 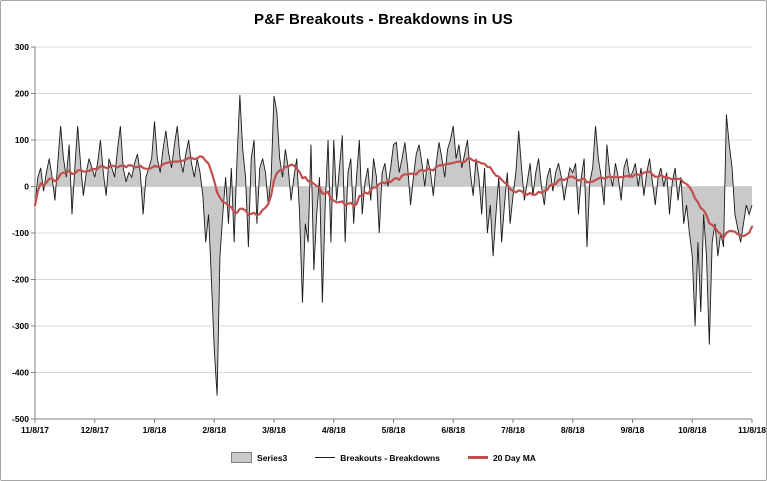 I want to click on y-tick-label: -200, so click(x=20, y=280).